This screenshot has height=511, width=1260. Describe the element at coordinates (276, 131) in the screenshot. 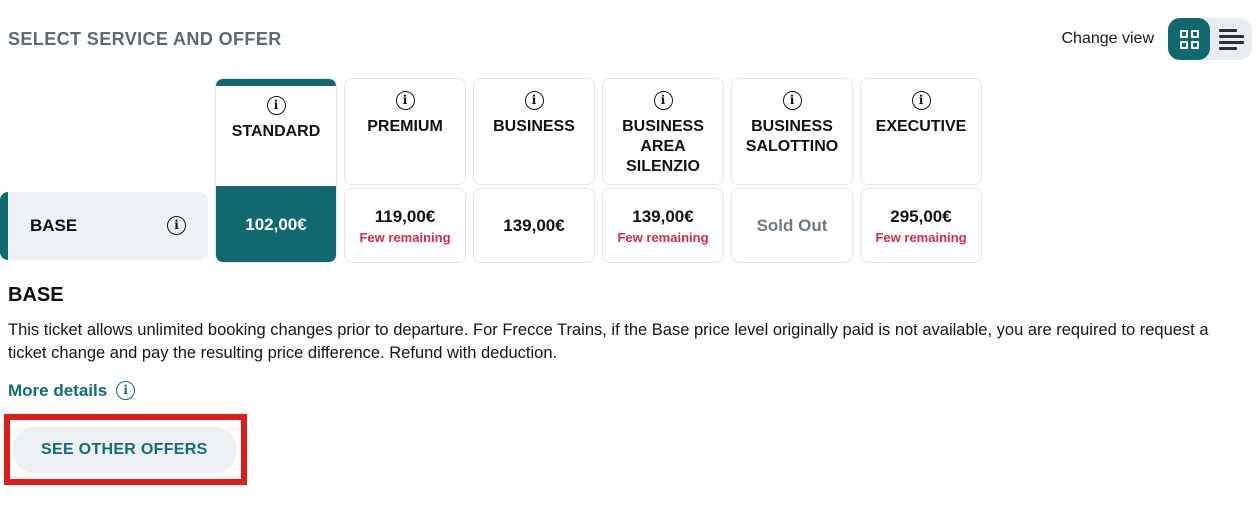

I see `service-name: STANDARD` at that location.